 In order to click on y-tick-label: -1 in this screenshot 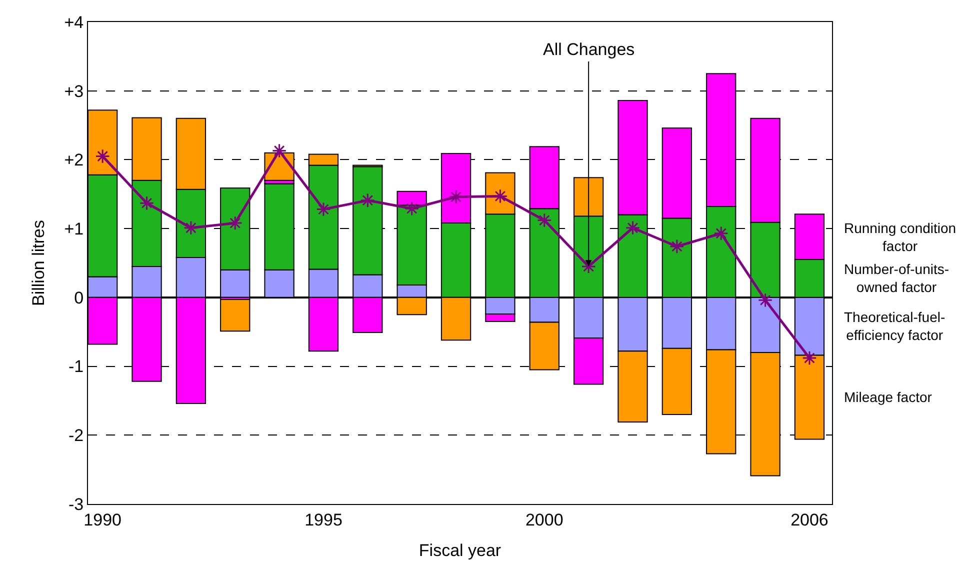, I will do `click(76, 366)`.